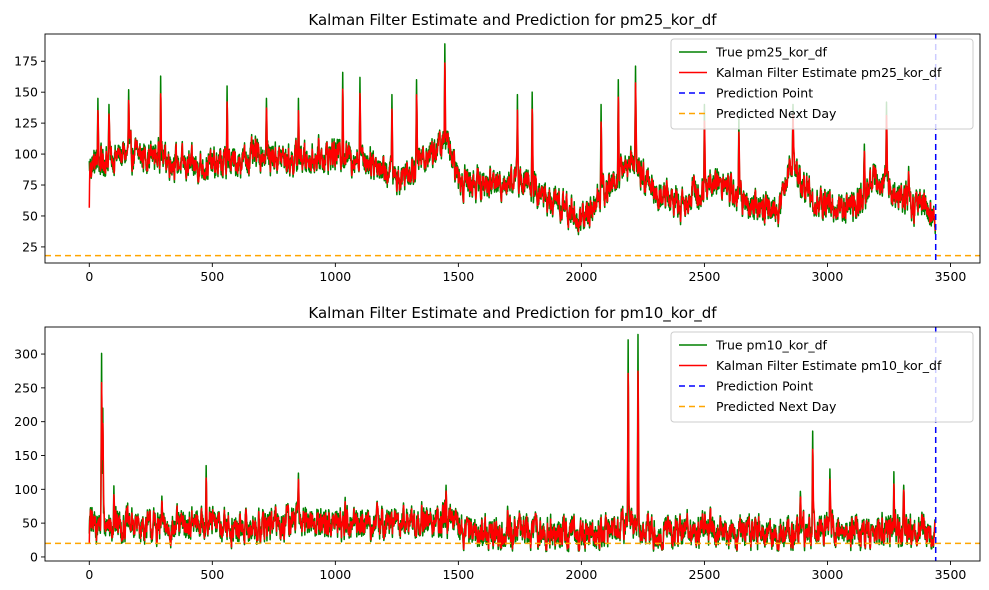 The image size is (989, 590). Describe the element at coordinates (30, 246) in the screenshot. I see `y-tick-label: 25` at that location.